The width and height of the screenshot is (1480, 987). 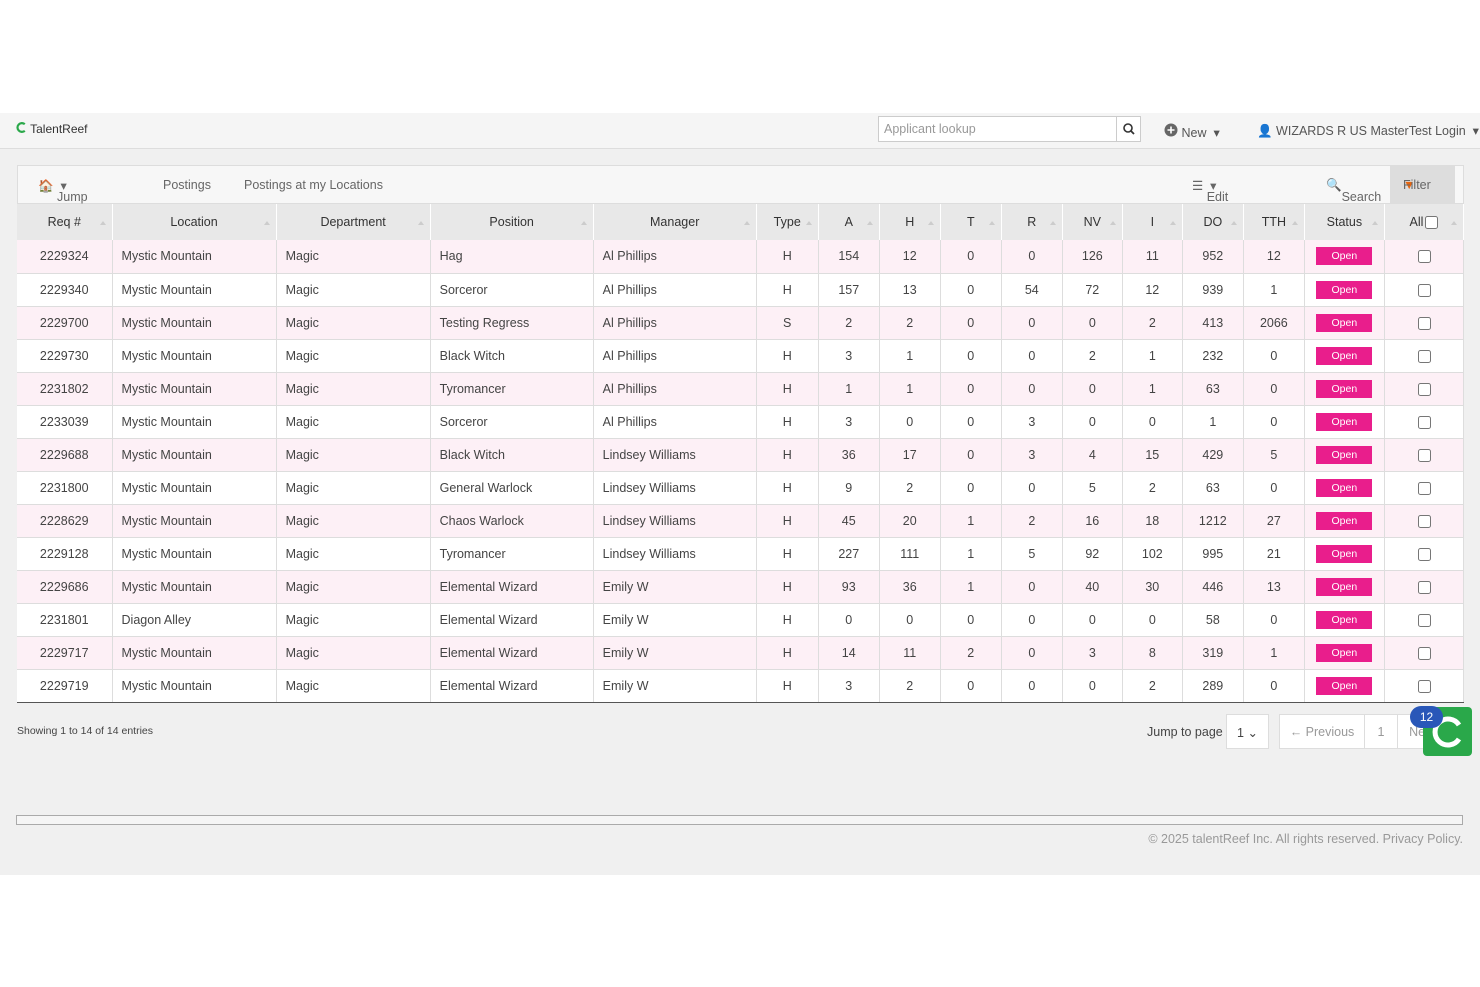 What do you see at coordinates (971, 222) in the screenshot?
I see `column-header: T` at bounding box center [971, 222].